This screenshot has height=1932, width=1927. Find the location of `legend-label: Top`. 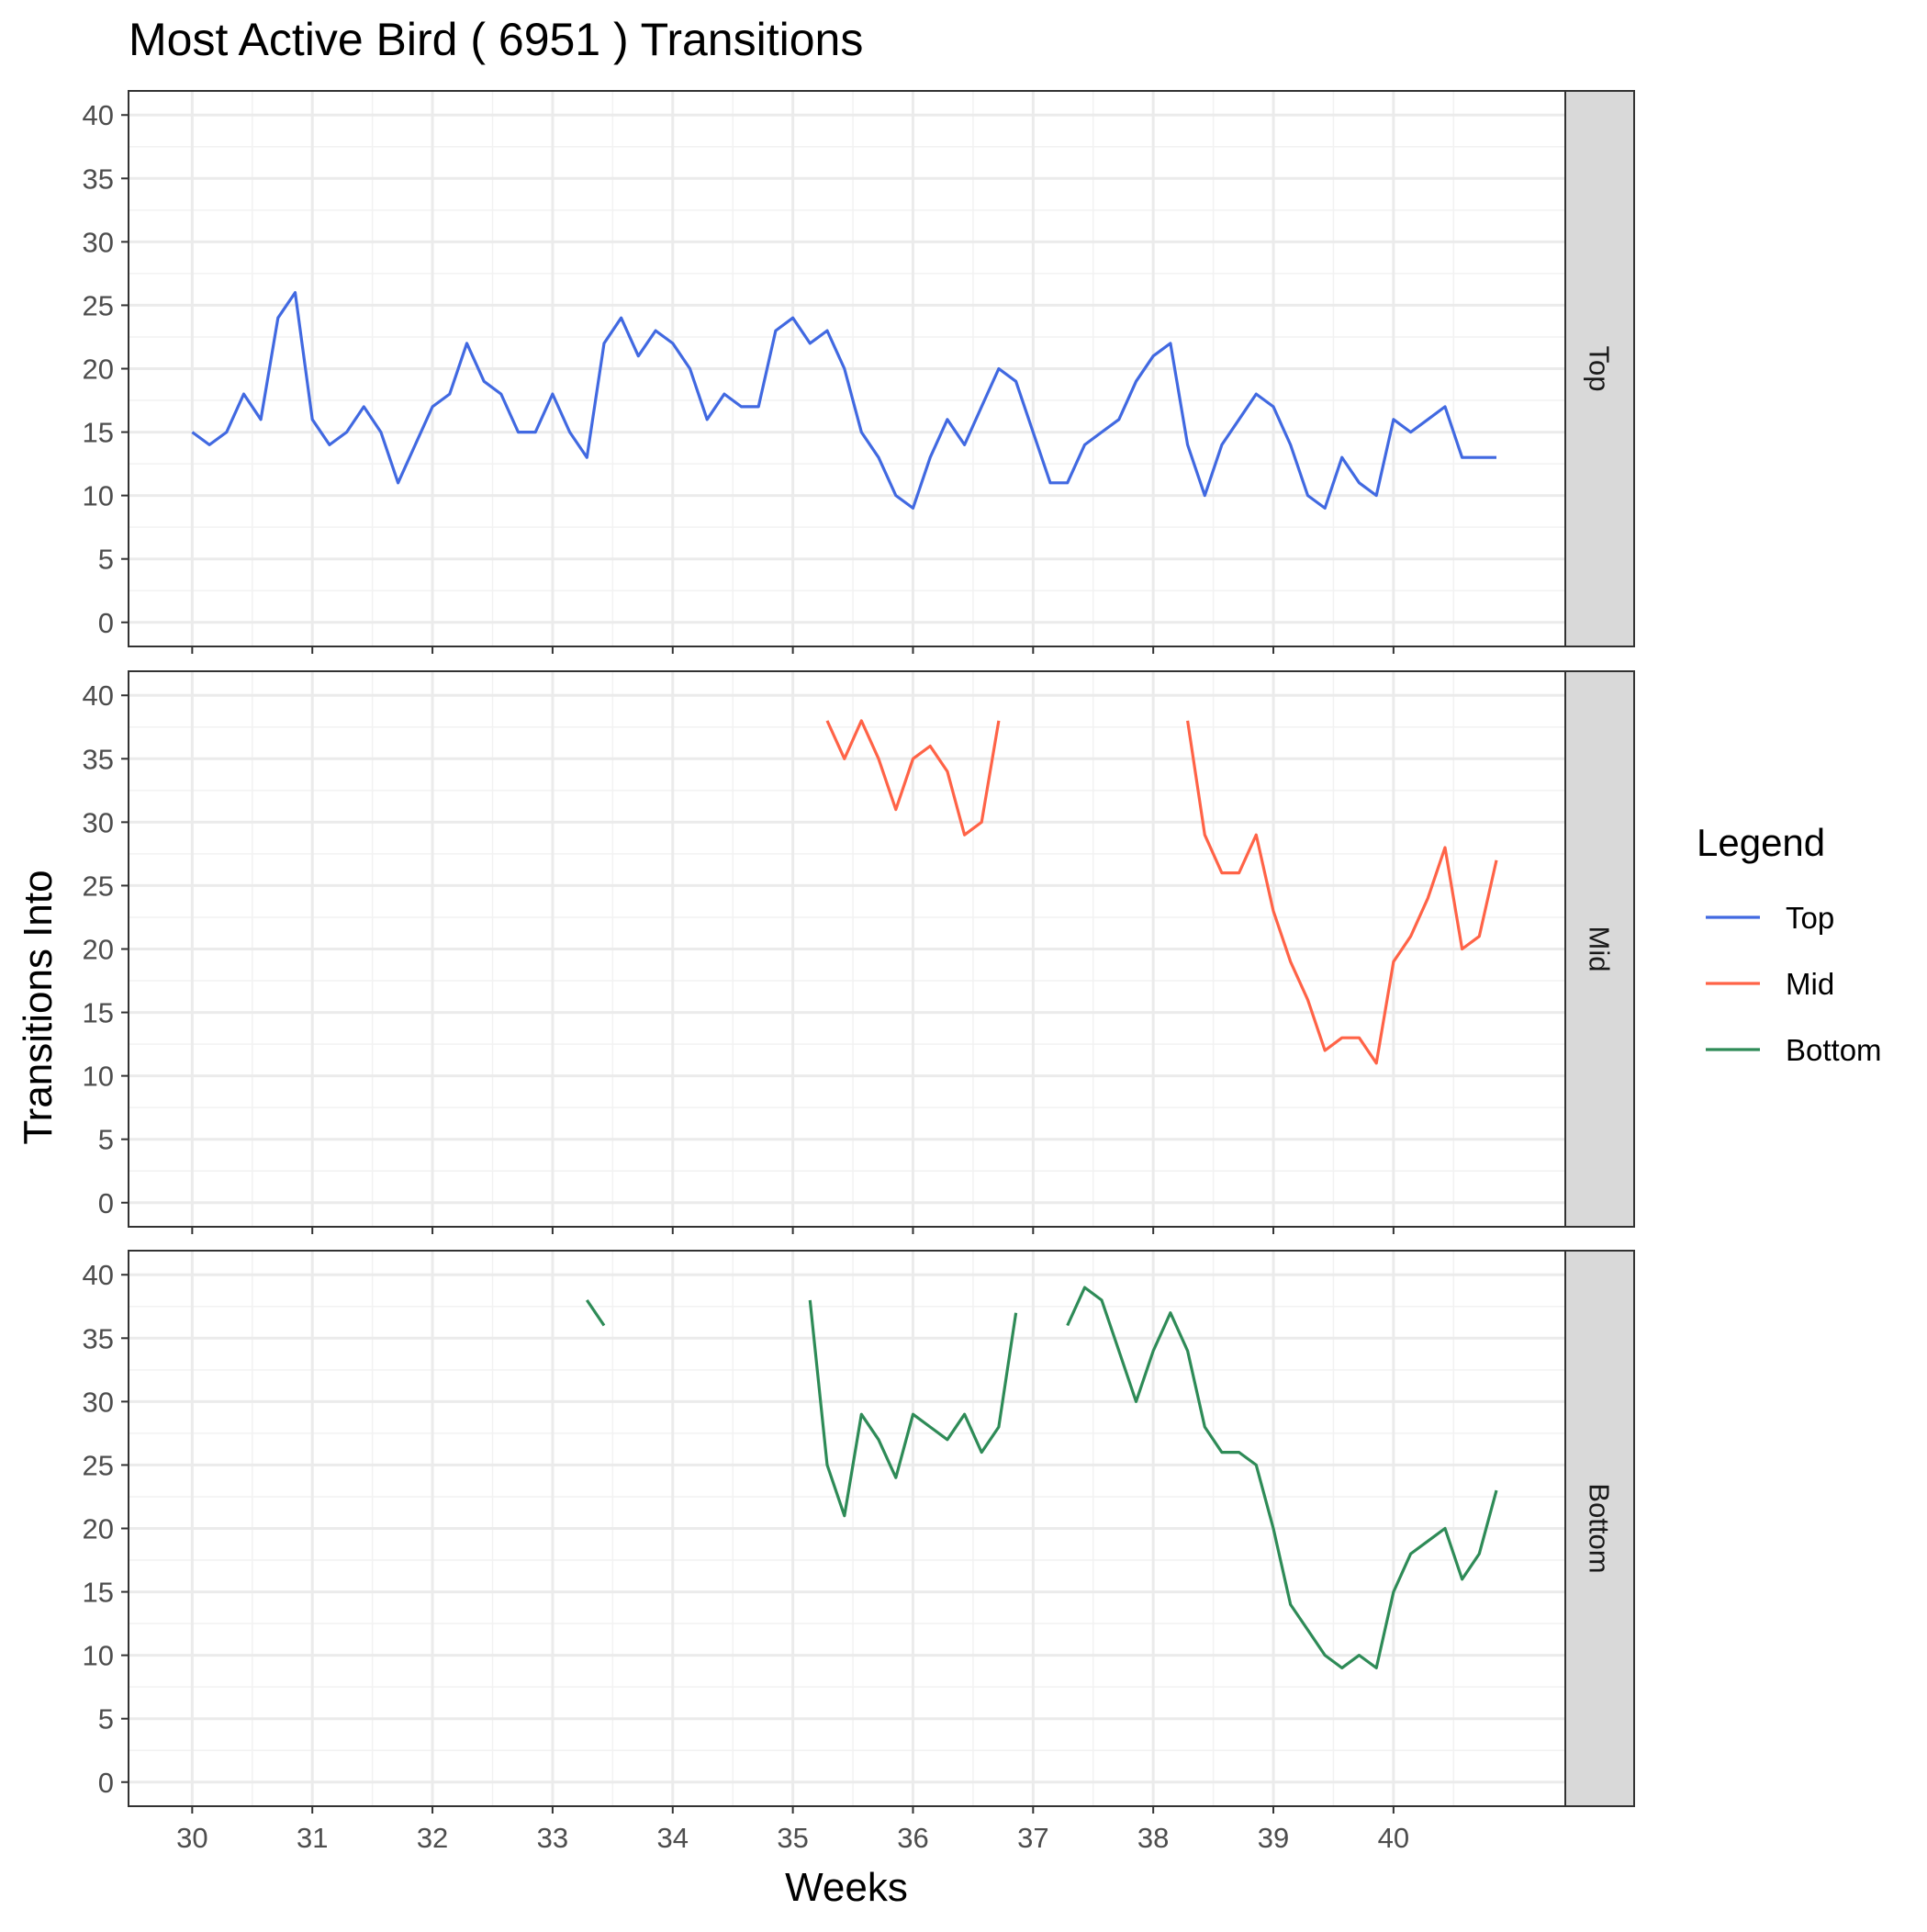

legend-label: Top is located at coordinates (1810, 918).